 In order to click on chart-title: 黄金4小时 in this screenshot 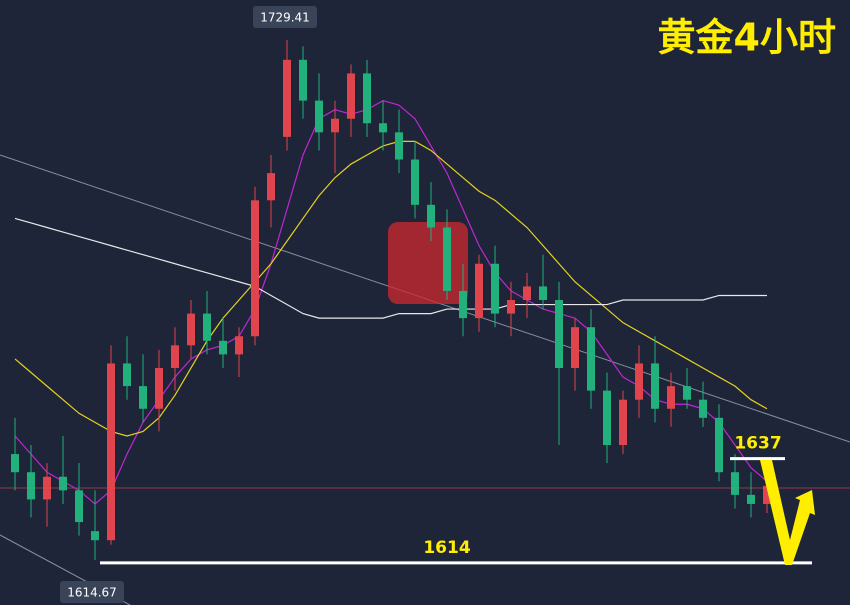, I will do `click(747, 38)`.